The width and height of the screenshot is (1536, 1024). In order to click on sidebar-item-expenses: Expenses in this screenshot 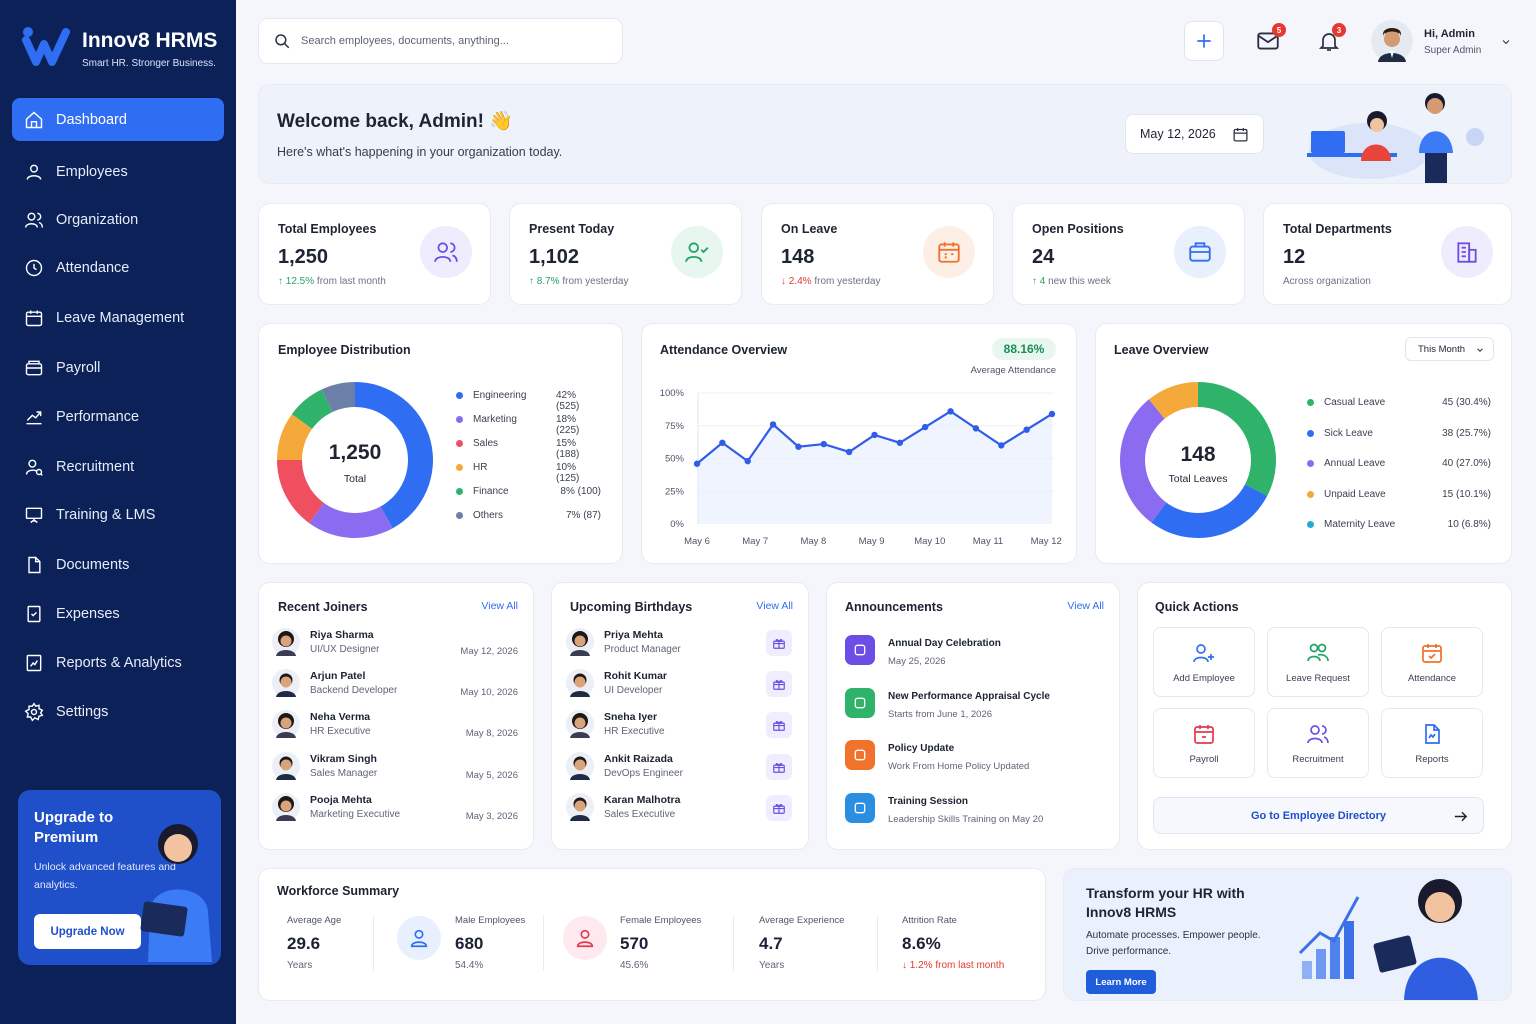, I will do `click(118, 613)`.